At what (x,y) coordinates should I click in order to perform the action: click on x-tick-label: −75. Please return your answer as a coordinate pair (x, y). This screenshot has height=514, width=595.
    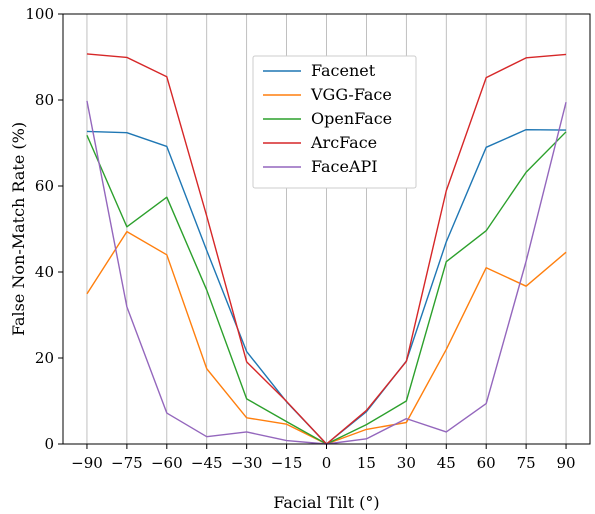
    Looking at the image, I should click on (127, 463).